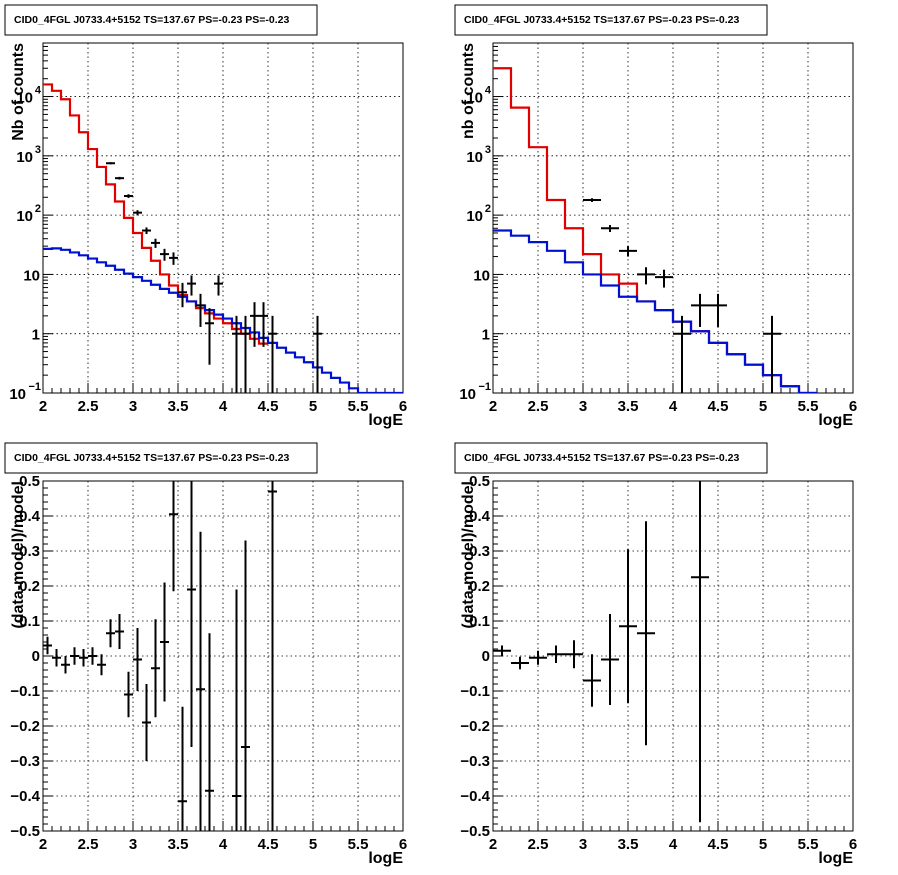 The width and height of the screenshot is (898, 875). What do you see at coordinates (480, 516) in the screenshot?
I see `y-tick-label: 0.4` at bounding box center [480, 516].